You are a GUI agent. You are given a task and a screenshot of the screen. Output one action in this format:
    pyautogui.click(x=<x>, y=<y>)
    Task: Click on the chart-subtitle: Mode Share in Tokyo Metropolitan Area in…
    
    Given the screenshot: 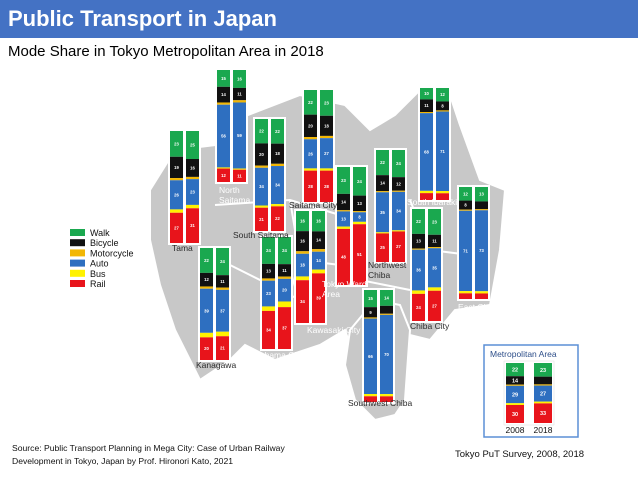 What is the action you would take?
    pyautogui.click(x=166, y=51)
    